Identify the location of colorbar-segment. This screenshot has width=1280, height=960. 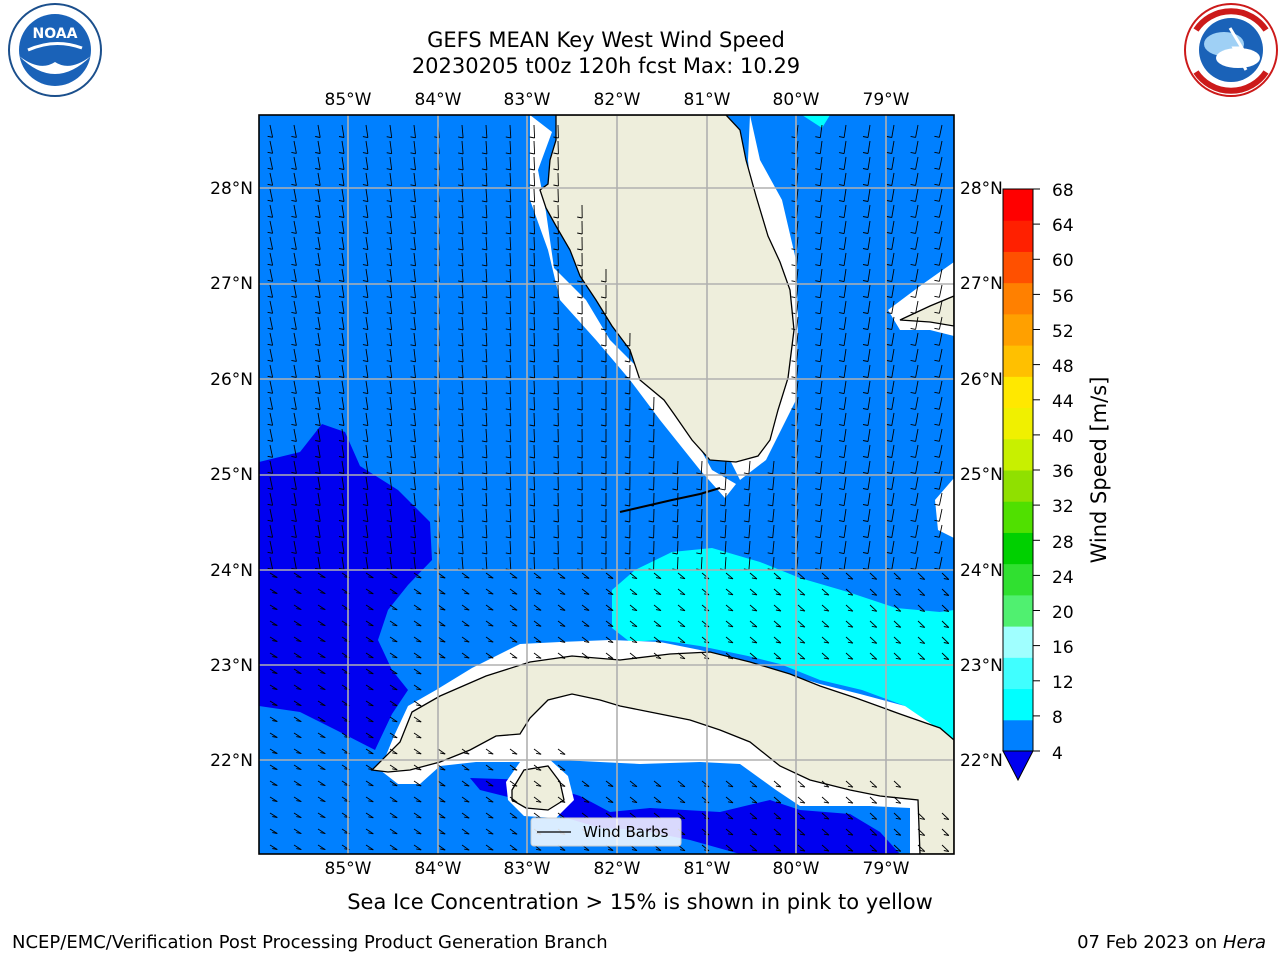
(1018, 704).